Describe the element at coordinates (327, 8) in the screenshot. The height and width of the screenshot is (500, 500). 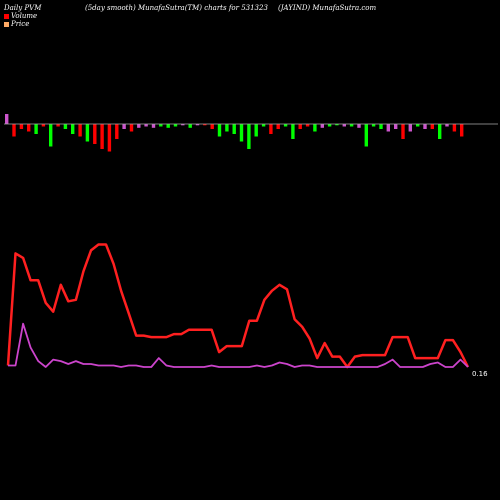
I see `header-right: (JAYIND) MunafaSutra.com` at that location.